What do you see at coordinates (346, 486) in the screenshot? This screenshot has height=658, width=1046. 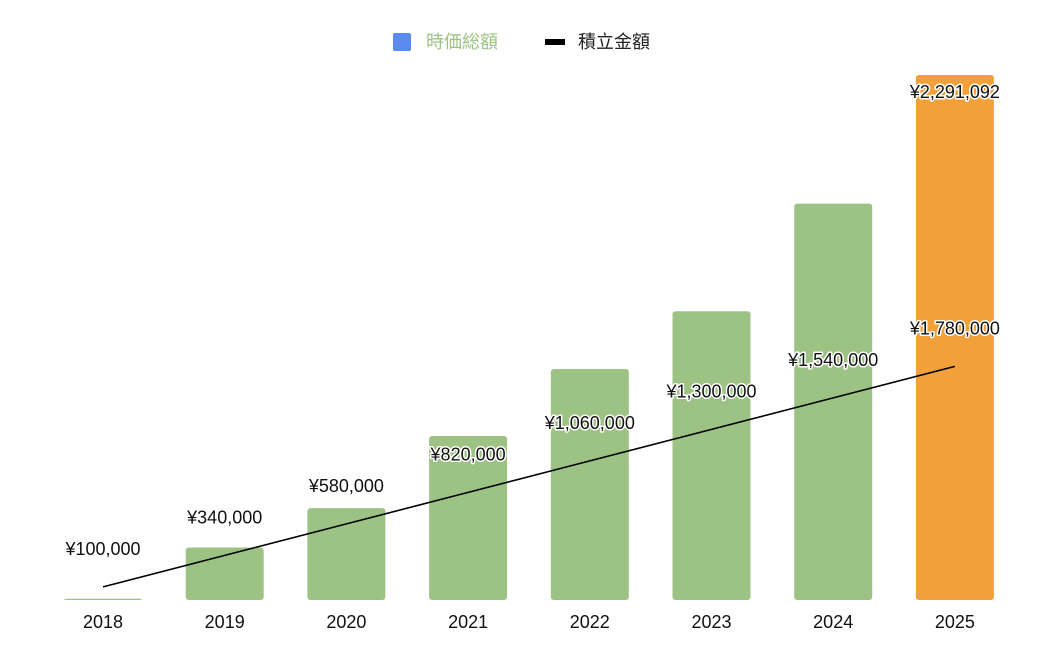 I see `line-label-2020: ¥580,000` at bounding box center [346, 486].